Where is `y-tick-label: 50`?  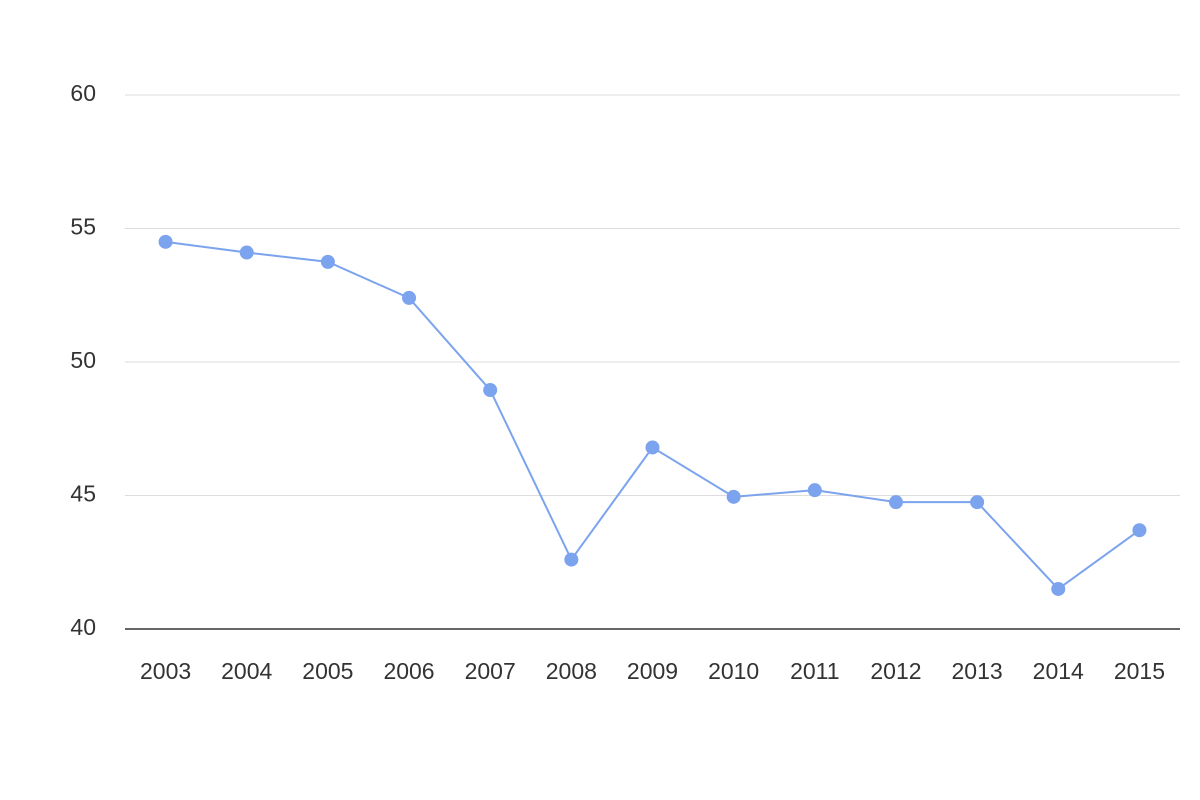
y-tick-label: 50 is located at coordinates (83, 360).